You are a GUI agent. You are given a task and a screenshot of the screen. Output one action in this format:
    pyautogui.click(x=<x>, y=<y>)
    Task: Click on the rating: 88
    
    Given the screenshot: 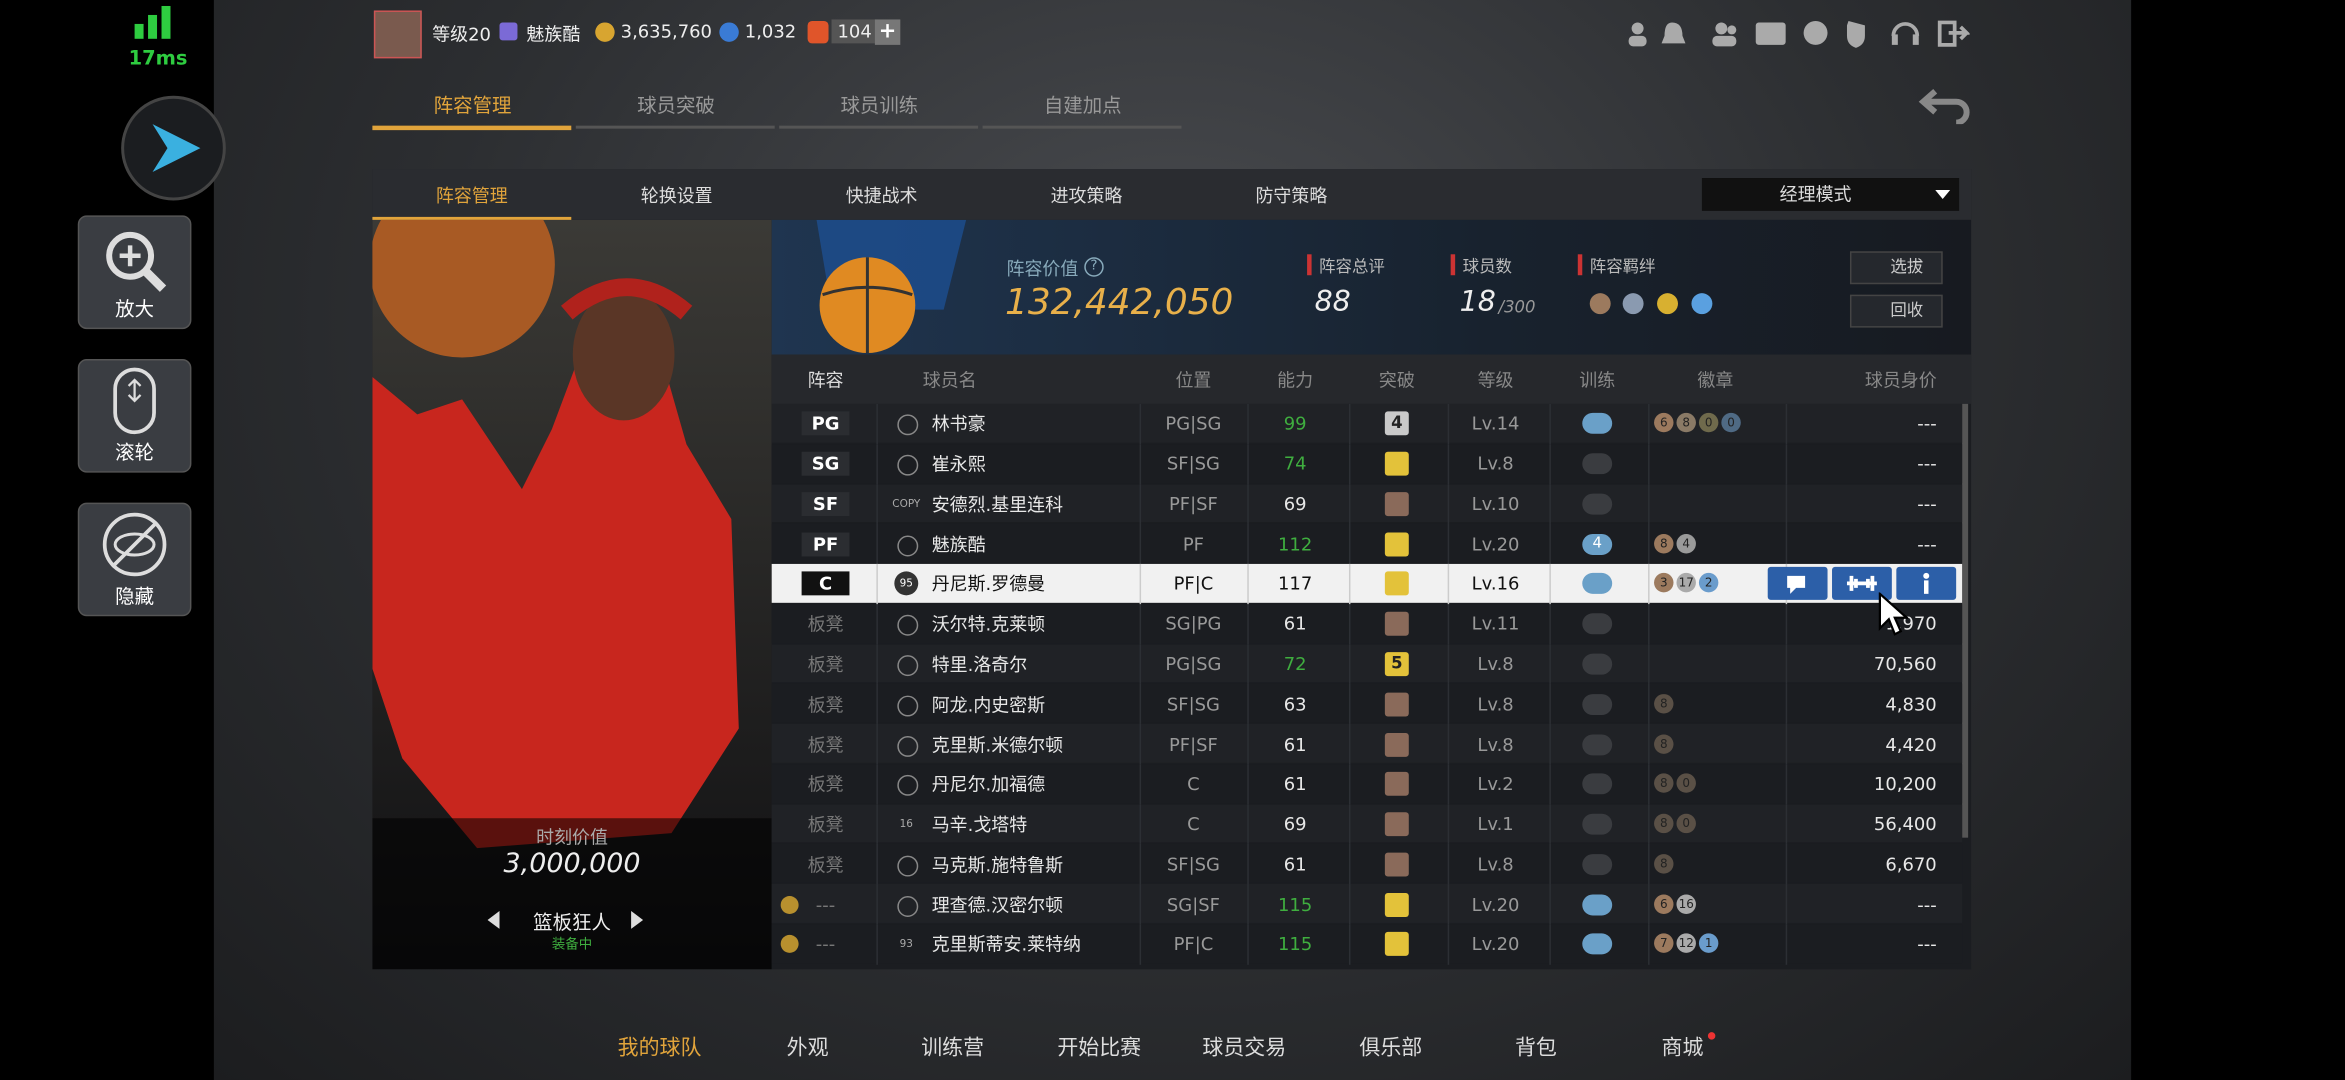 What is the action you would take?
    pyautogui.click(x=1332, y=302)
    